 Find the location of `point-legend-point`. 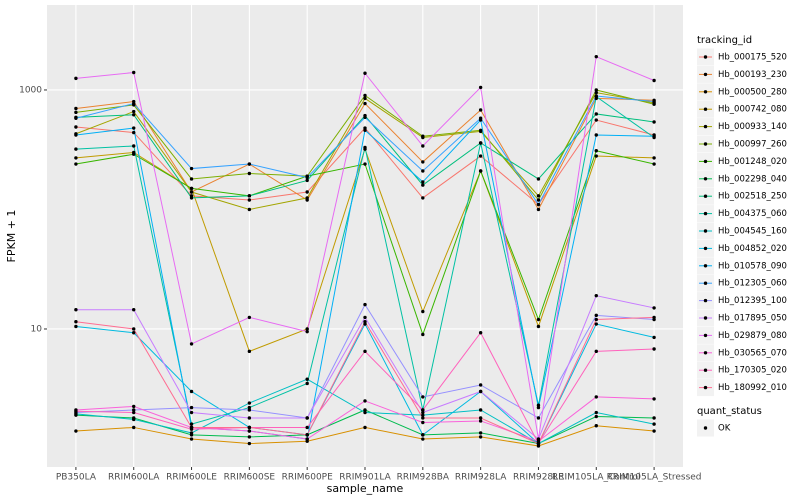

point-legend-point is located at coordinates (705, 428).